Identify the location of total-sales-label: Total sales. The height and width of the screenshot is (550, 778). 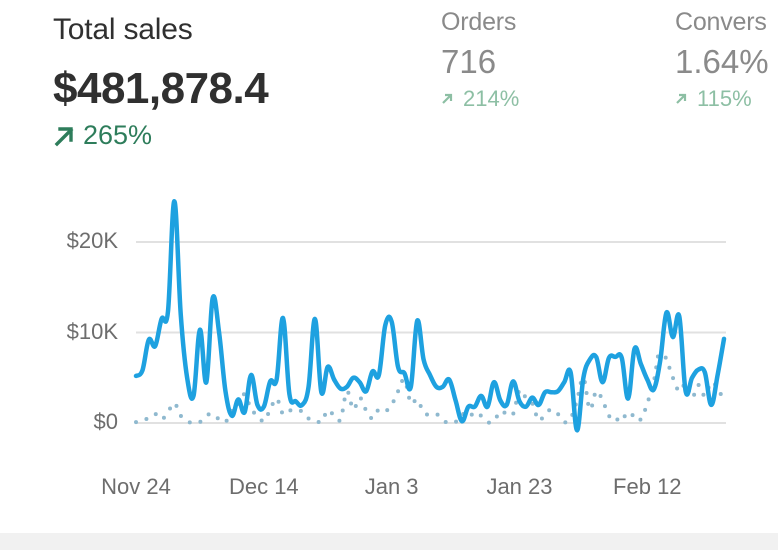
(123, 29).